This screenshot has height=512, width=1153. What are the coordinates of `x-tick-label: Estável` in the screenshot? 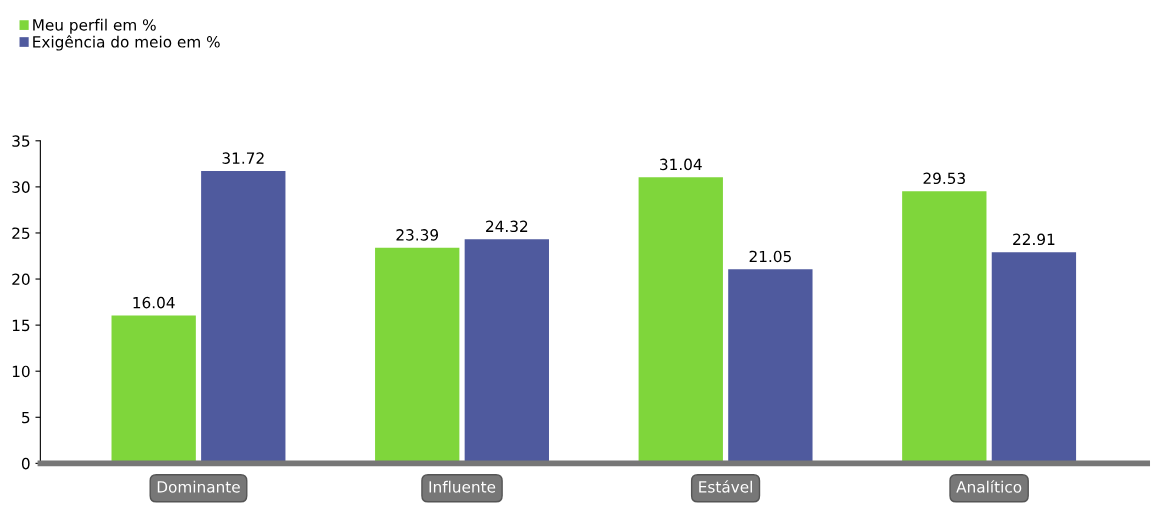 It's located at (725, 486).